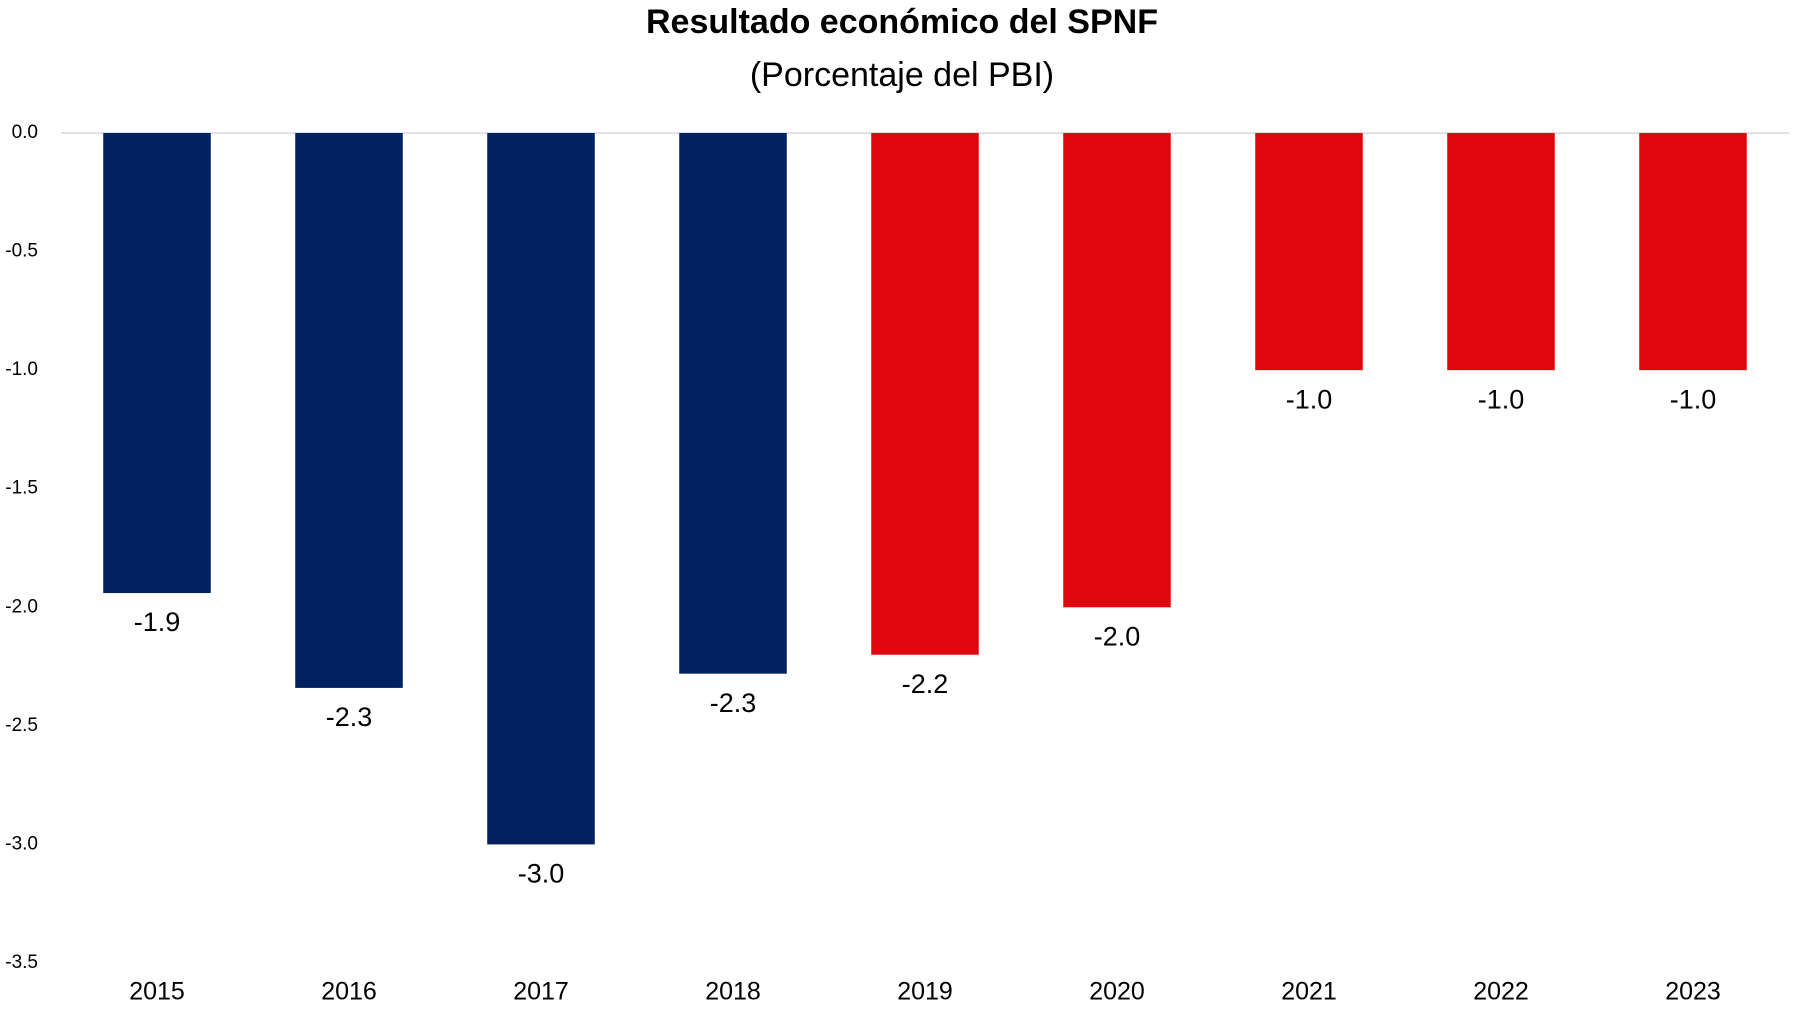 The height and width of the screenshot is (1010, 1793). What do you see at coordinates (157, 992) in the screenshot?
I see `x-tick-label: 2015` at bounding box center [157, 992].